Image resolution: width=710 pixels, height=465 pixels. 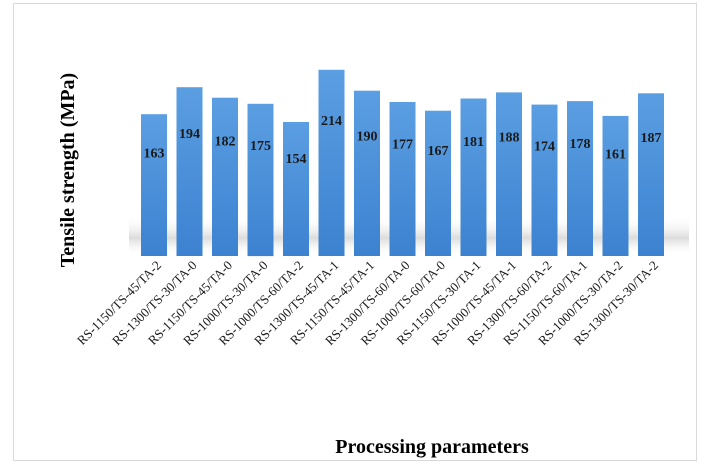 I want to click on data-label: 175, so click(x=260, y=146).